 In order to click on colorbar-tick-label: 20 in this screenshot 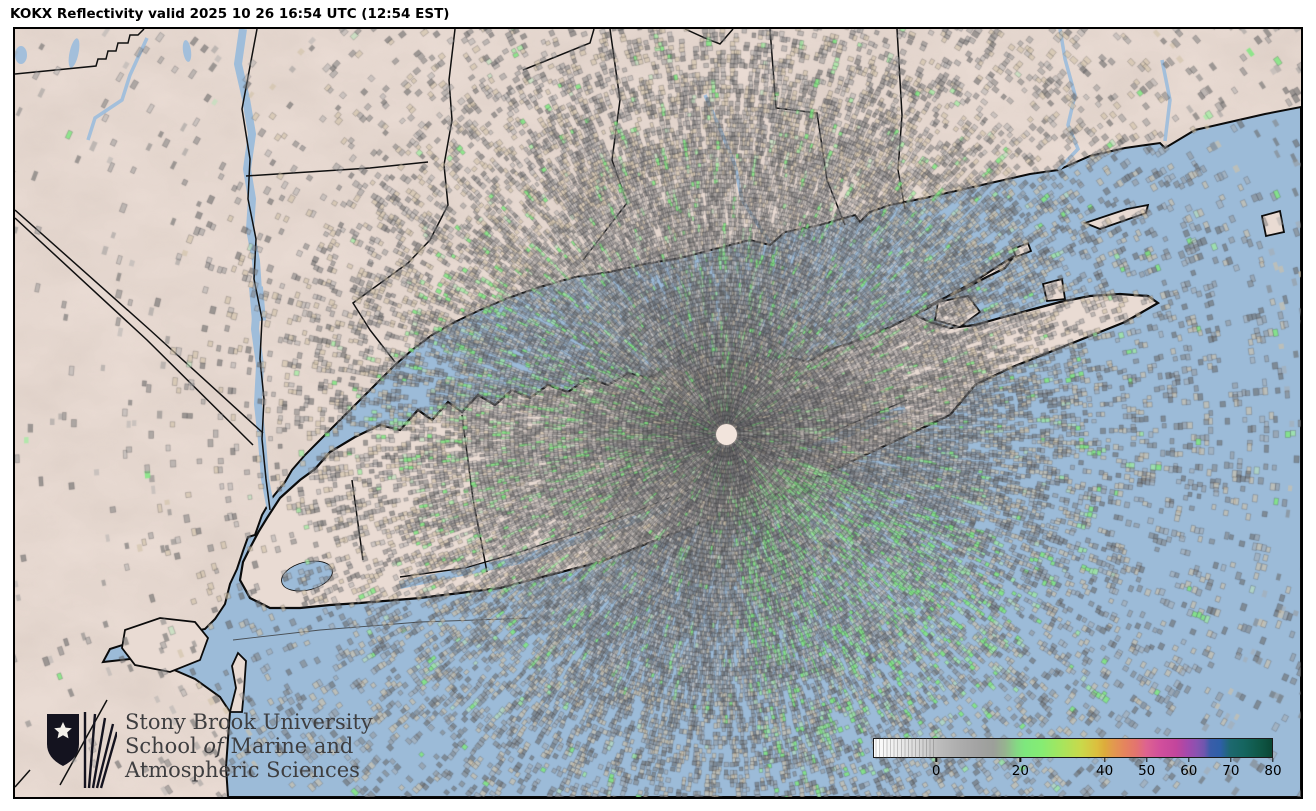, I will do `click(1020, 771)`.